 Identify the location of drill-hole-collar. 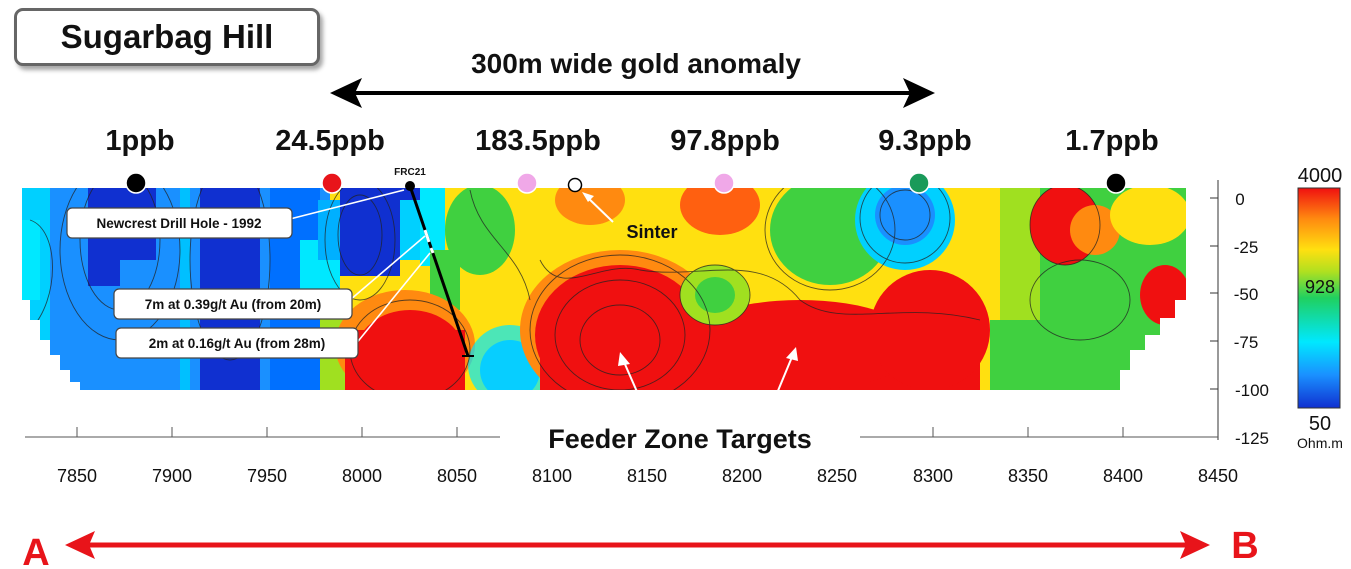
(410, 186).